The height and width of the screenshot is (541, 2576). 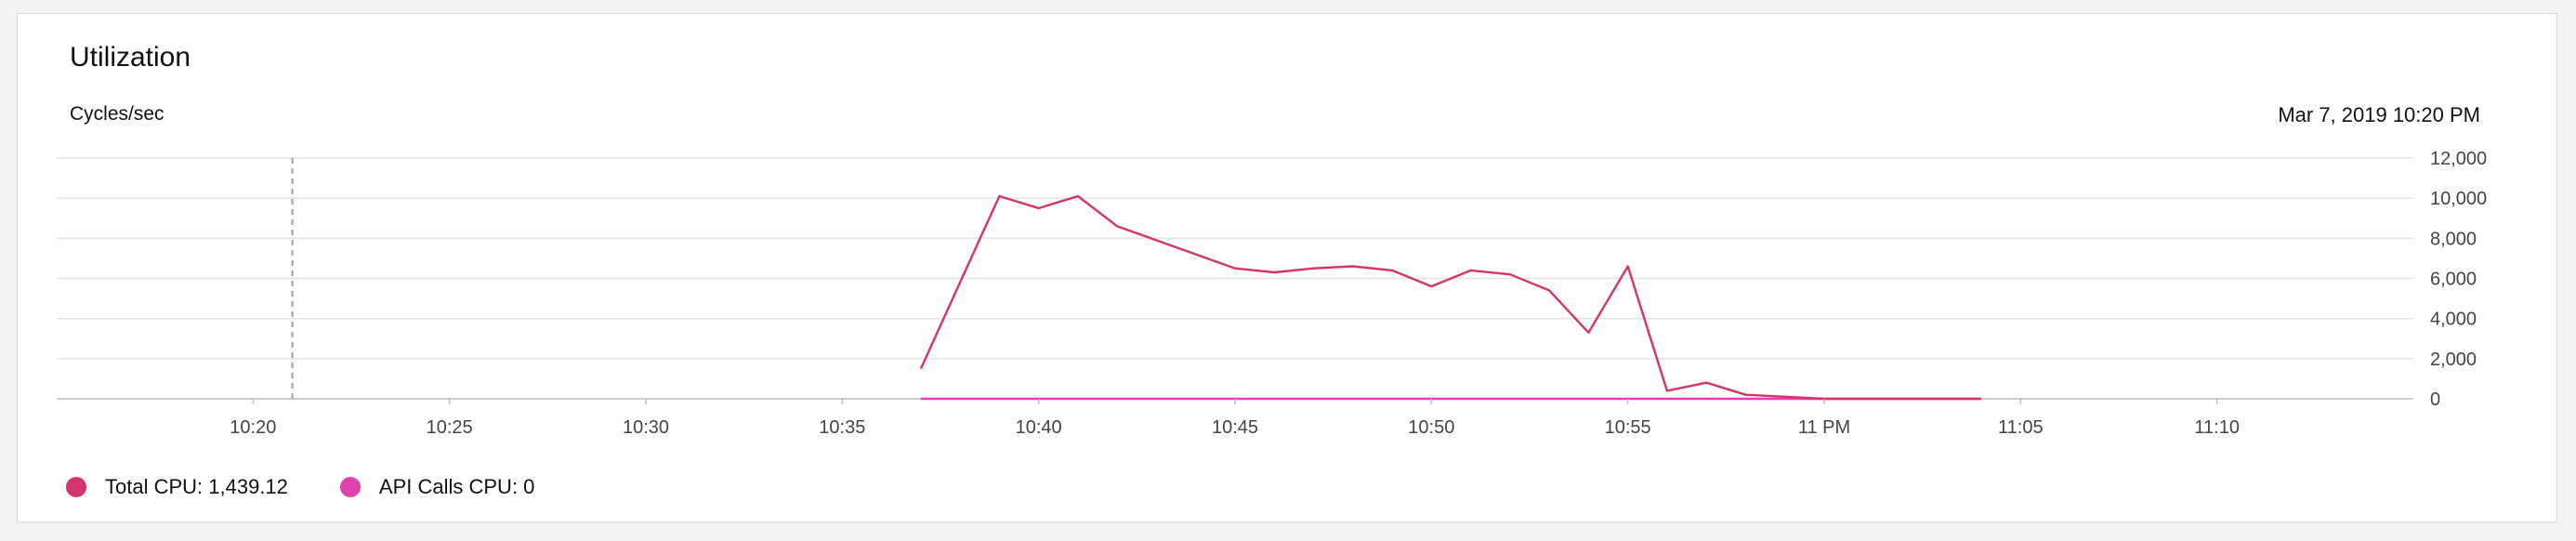 What do you see at coordinates (130, 58) in the screenshot?
I see `card-title: Utilization` at bounding box center [130, 58].